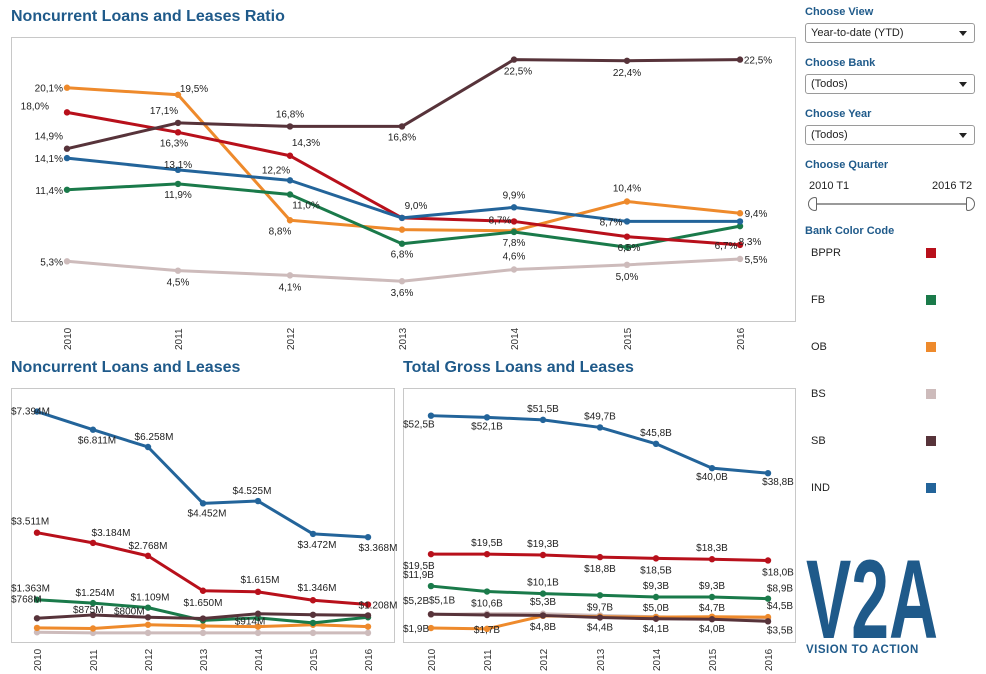  What do you see at coordinates (431, 628) in the screenshot?
I see `gross-data-point-ob` at bounding box center [431, 628].